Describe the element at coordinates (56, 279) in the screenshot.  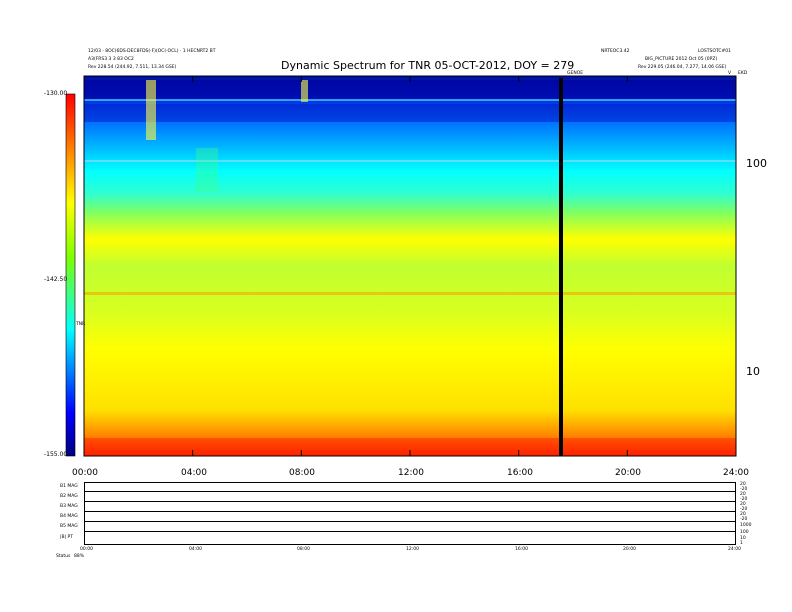
I see `colorbar-tick-mid: -142.50` at that location.